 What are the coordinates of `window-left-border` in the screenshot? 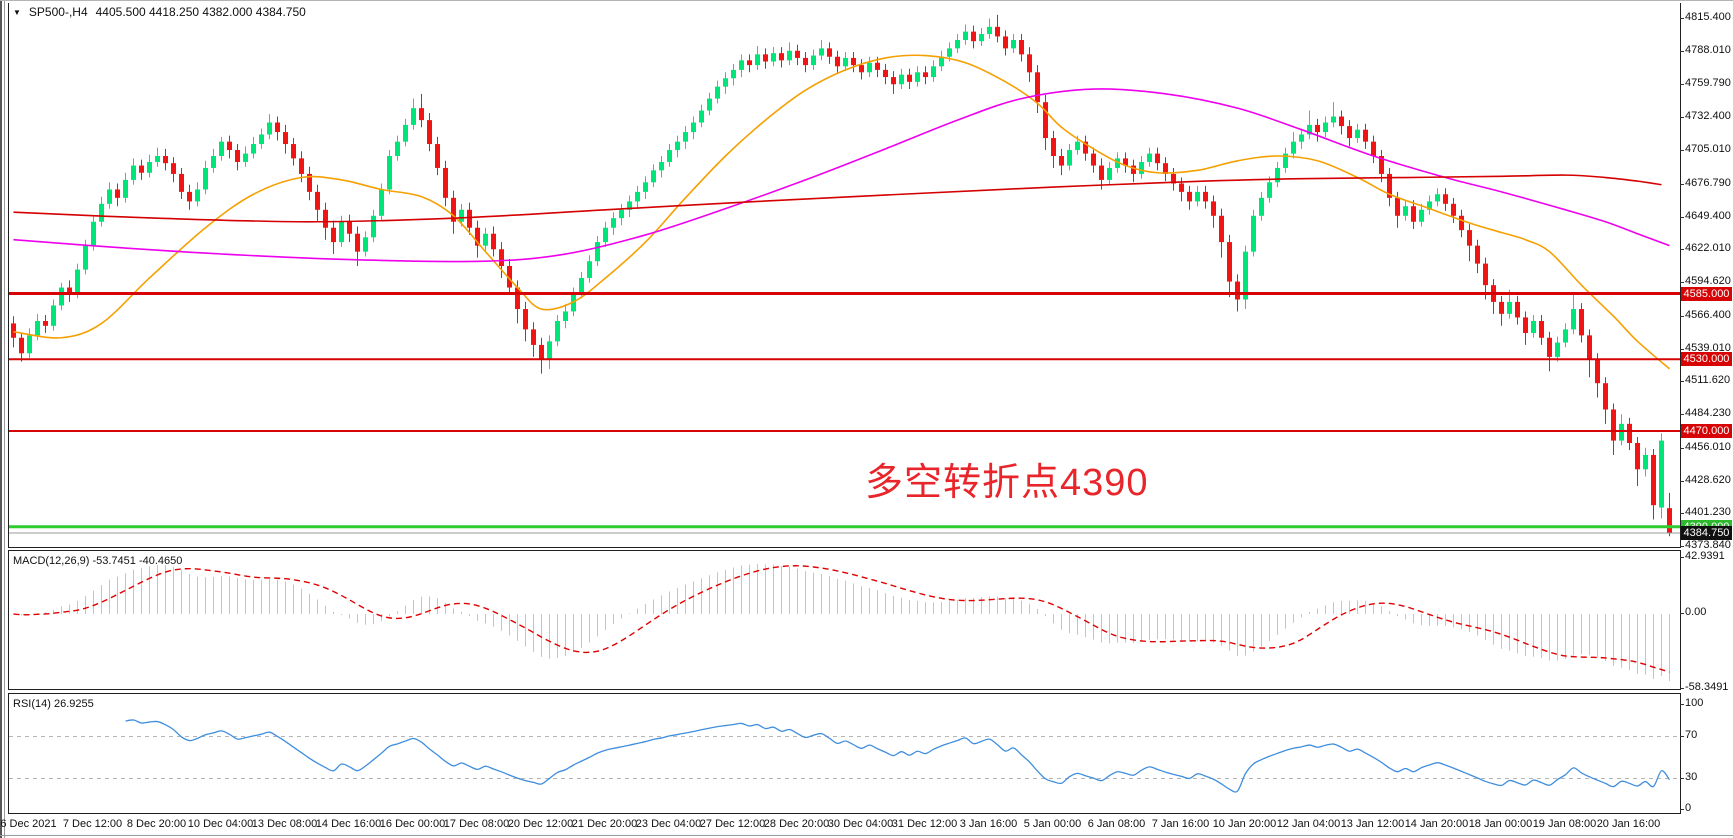 It's located at (1, 419).